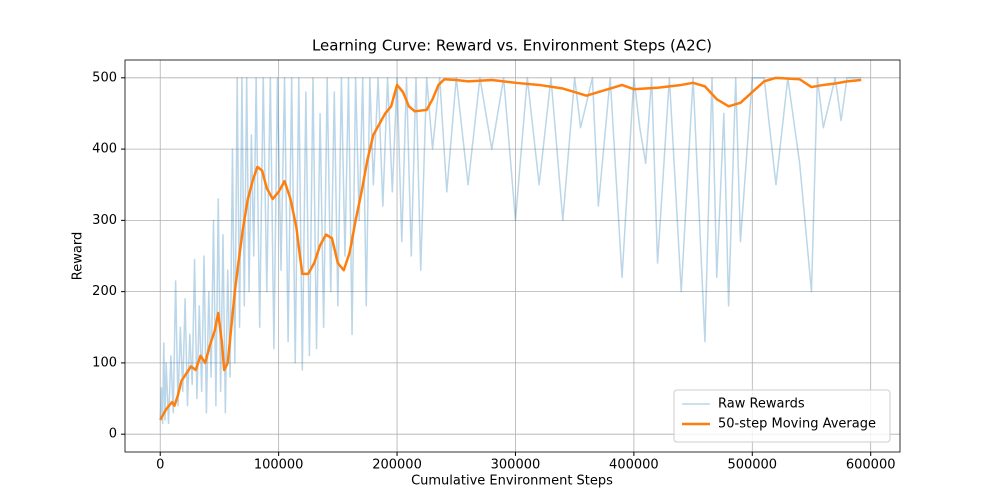 The width and height of the screenshot is (1000, 500). Describe the element at coordinates (104, 220) in the screenshot. I see `y-tick-label: 300` at that location.